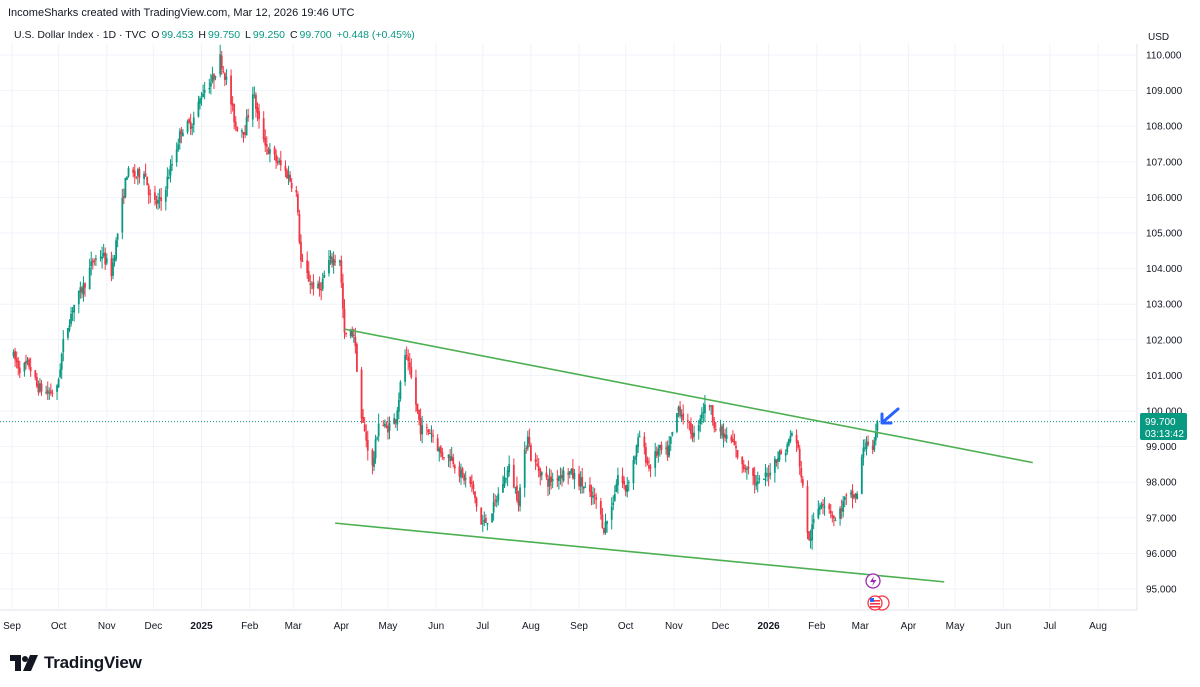 The height and width of the screenshot is (687, 1200). I want to click on upper-trendline, so click(688, 396).